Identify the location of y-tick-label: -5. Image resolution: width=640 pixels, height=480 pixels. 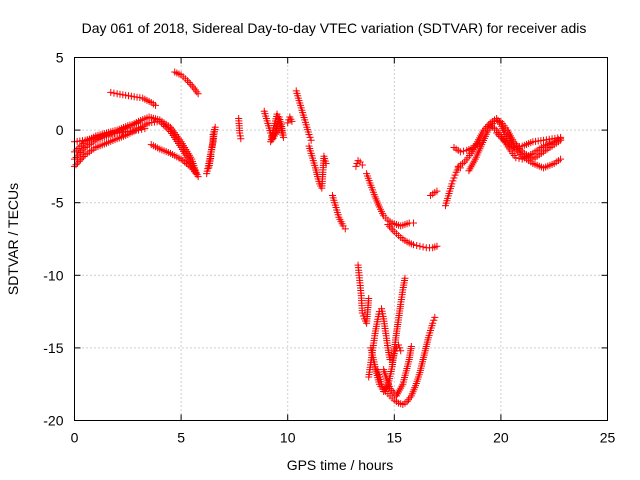
(57, 203).